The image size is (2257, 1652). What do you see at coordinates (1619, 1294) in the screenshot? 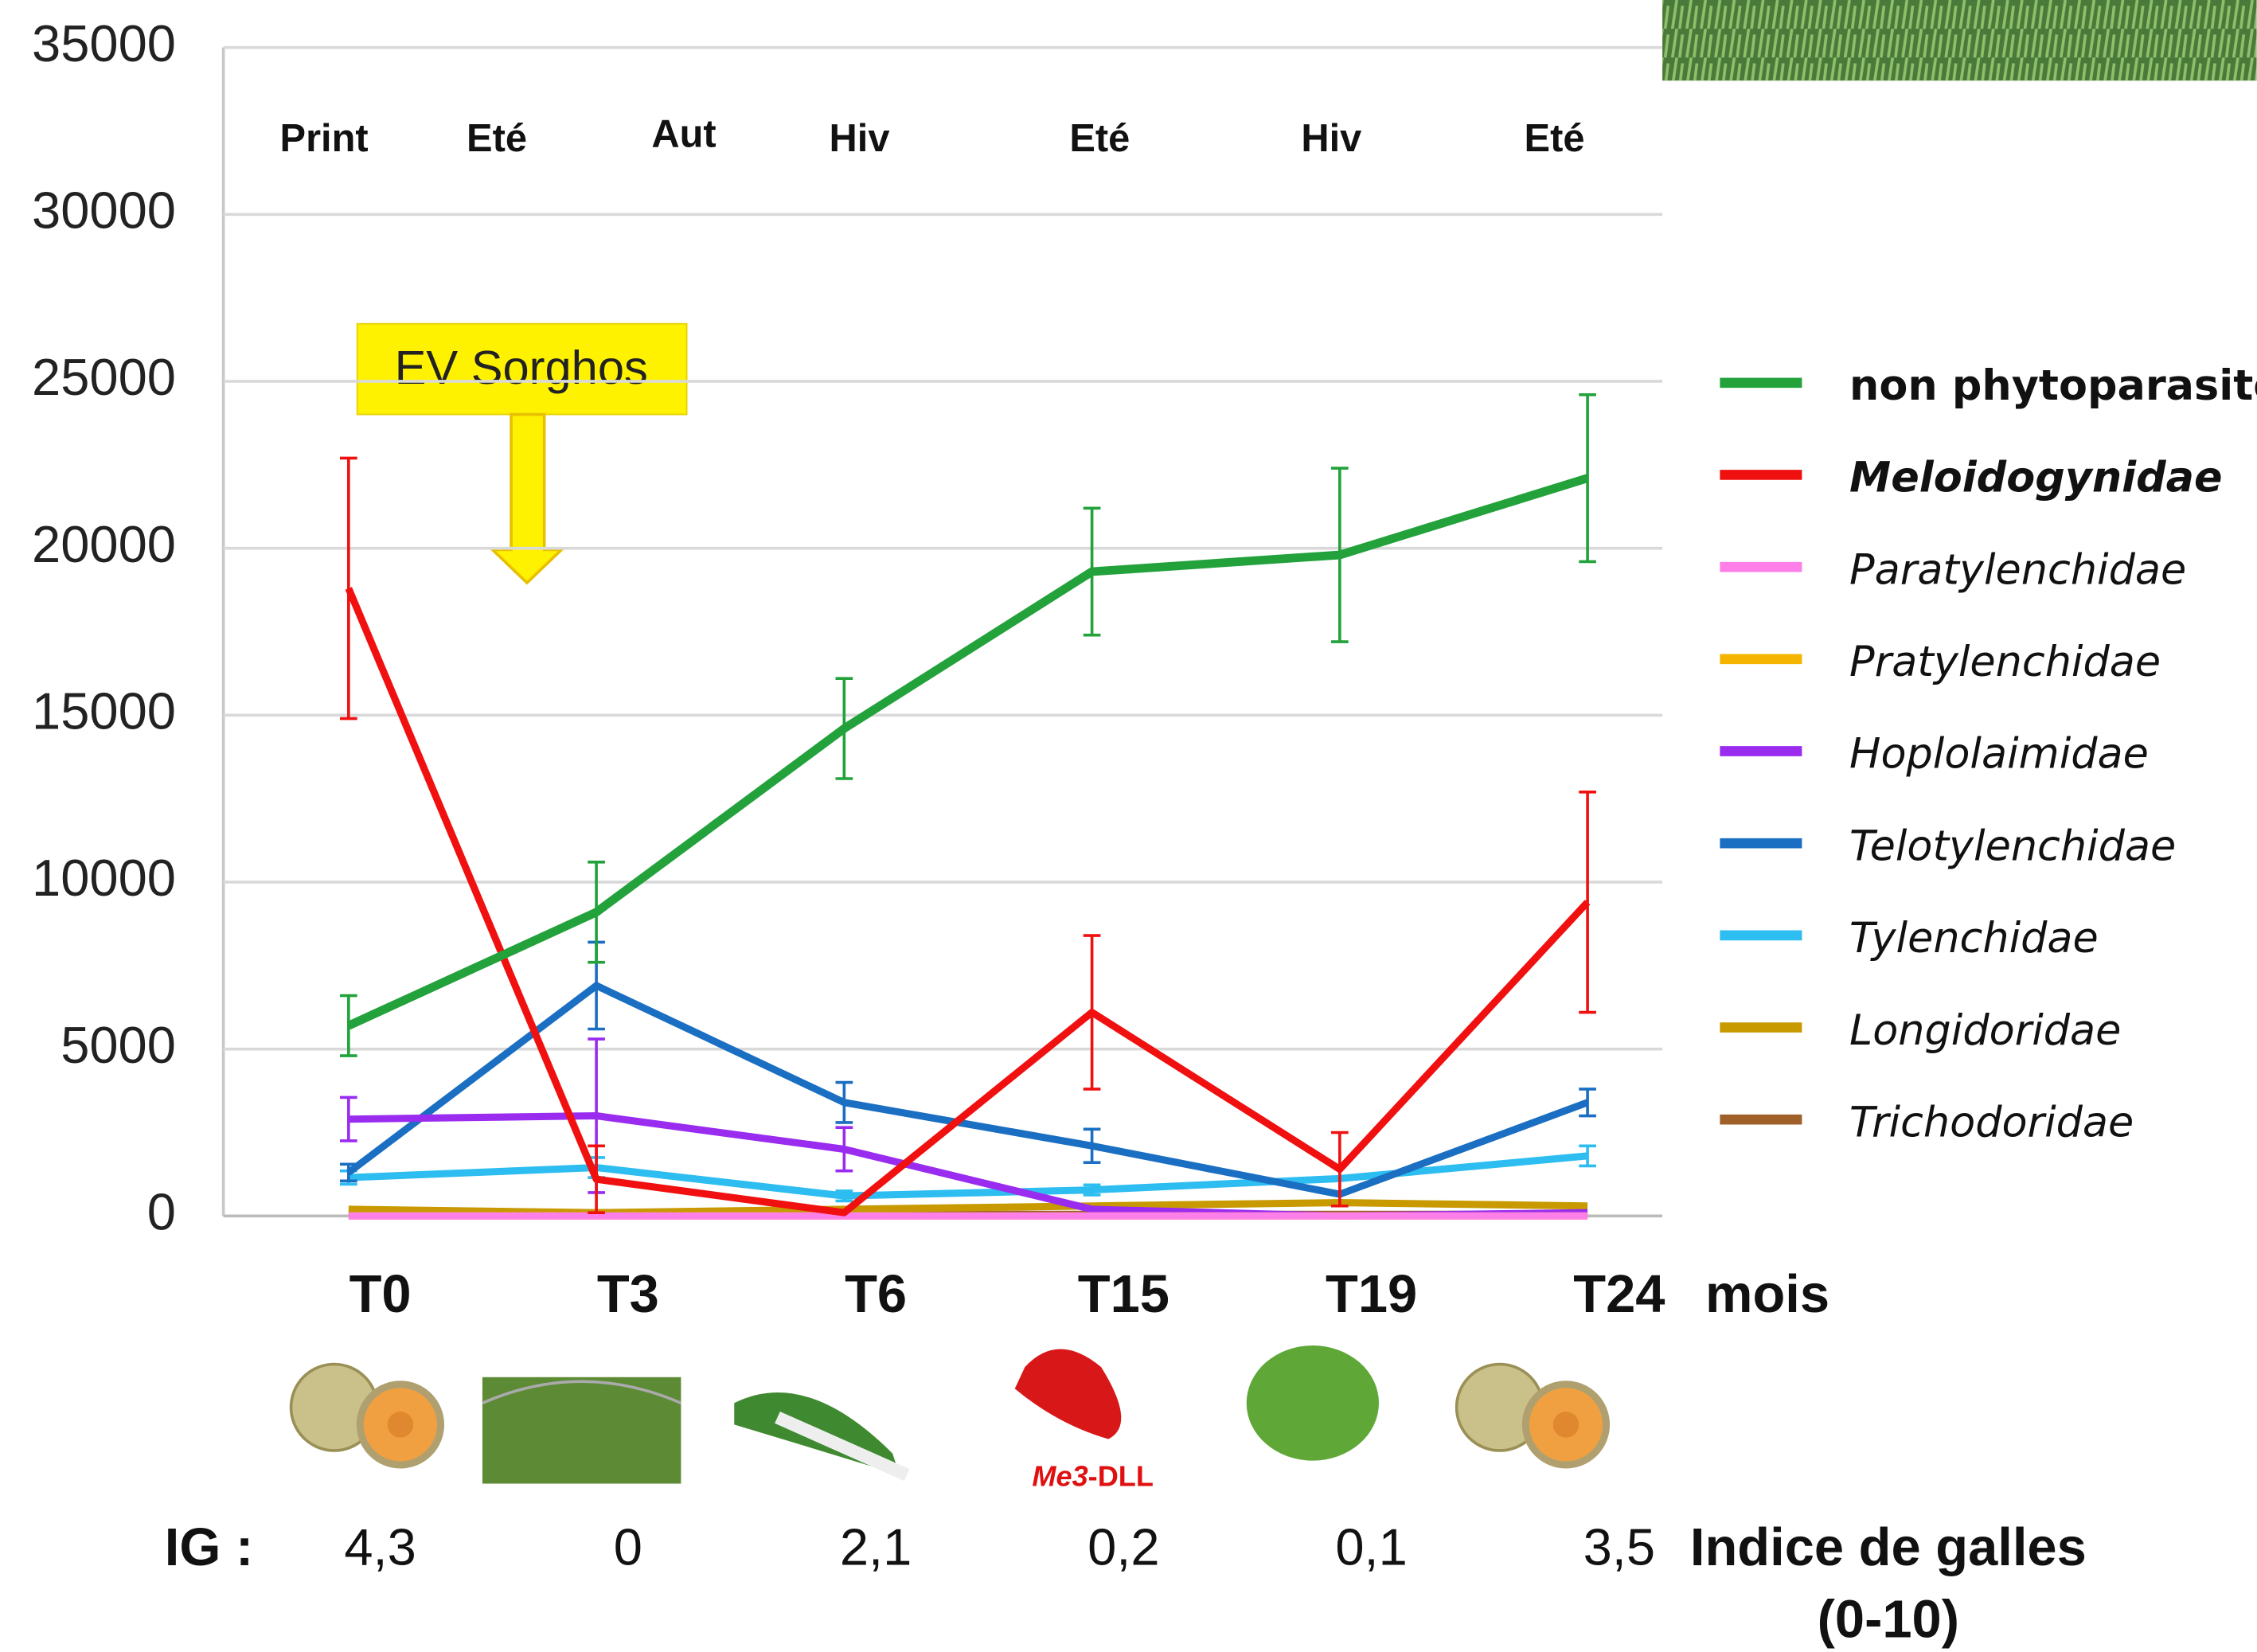
I see `x-tick-label: T24` at bounding box center [1619, 1294].